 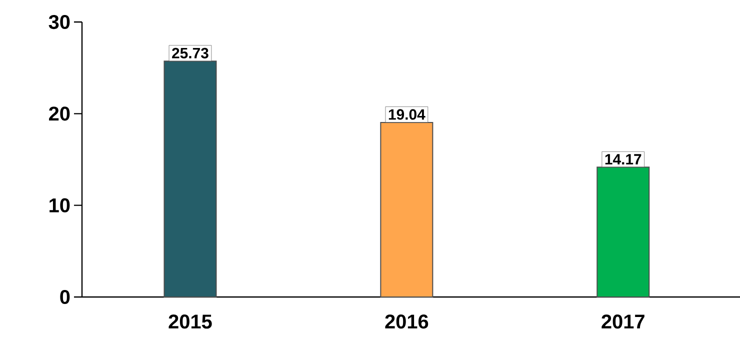 What do you see at coordinates (623, 159) in the screenshot?
I see `data-label: 14.17` at bounding box center [623, 159].